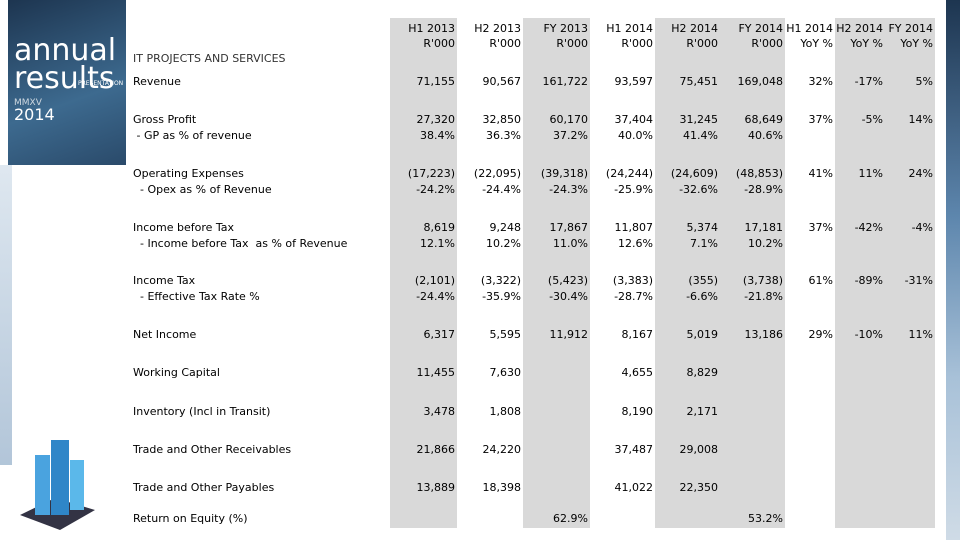  What do you see at coordinates (436, 487) in the screenshot?
I see `cell: 13,889` at bounding box center [436, 487].